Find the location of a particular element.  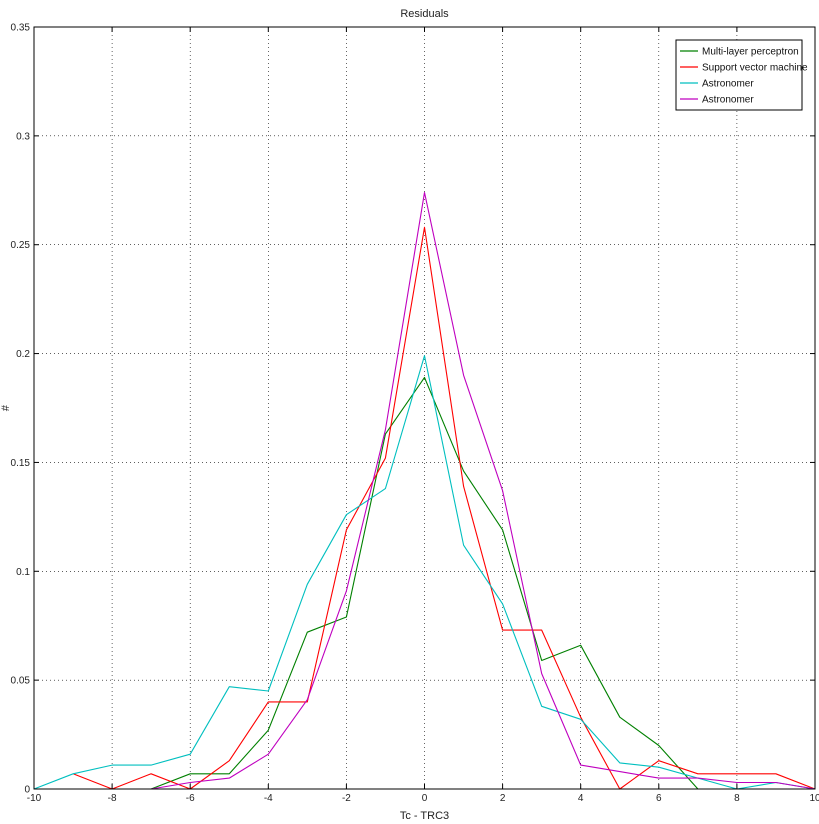

y-tick-label: 0 is located at coordinates (27, 790).